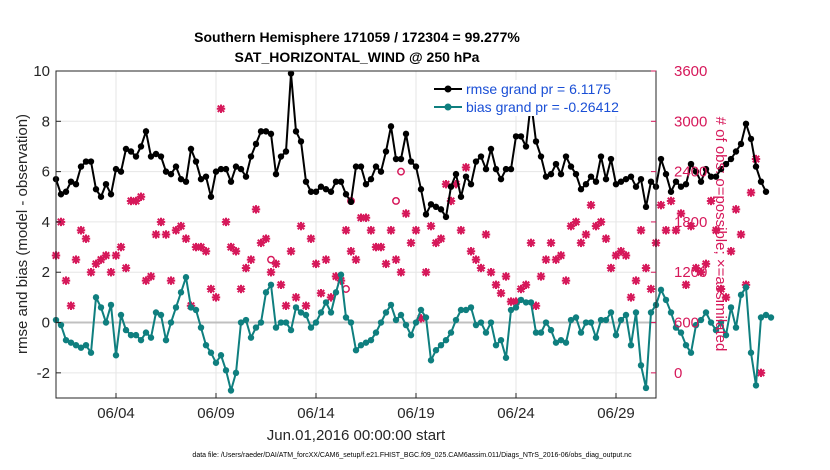  Describe the element at coordinates (686, 323) in the screenshot. I see `y-right-tick-label: 600` at that location.